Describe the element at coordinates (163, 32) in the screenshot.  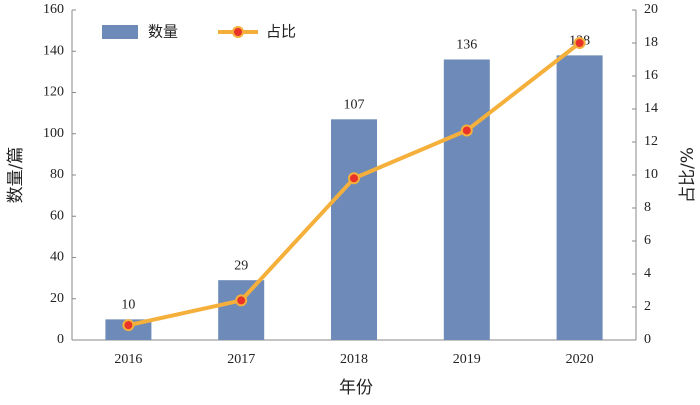
I see `legend-label: 数量` at that location.